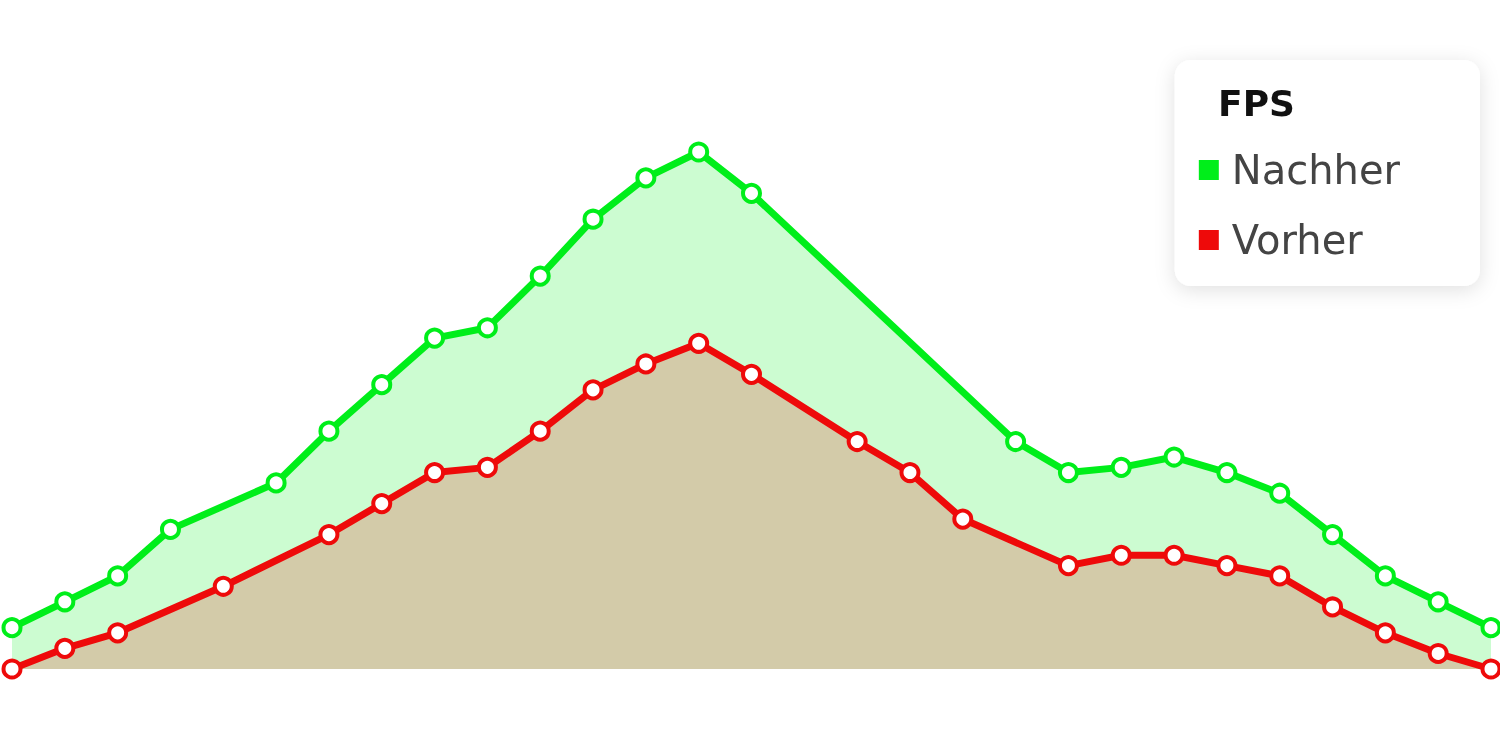 Image resolution: width=1500 pixels, height=748 pixels. I want to click on legend-label: Nachher, so click(1316, 170).